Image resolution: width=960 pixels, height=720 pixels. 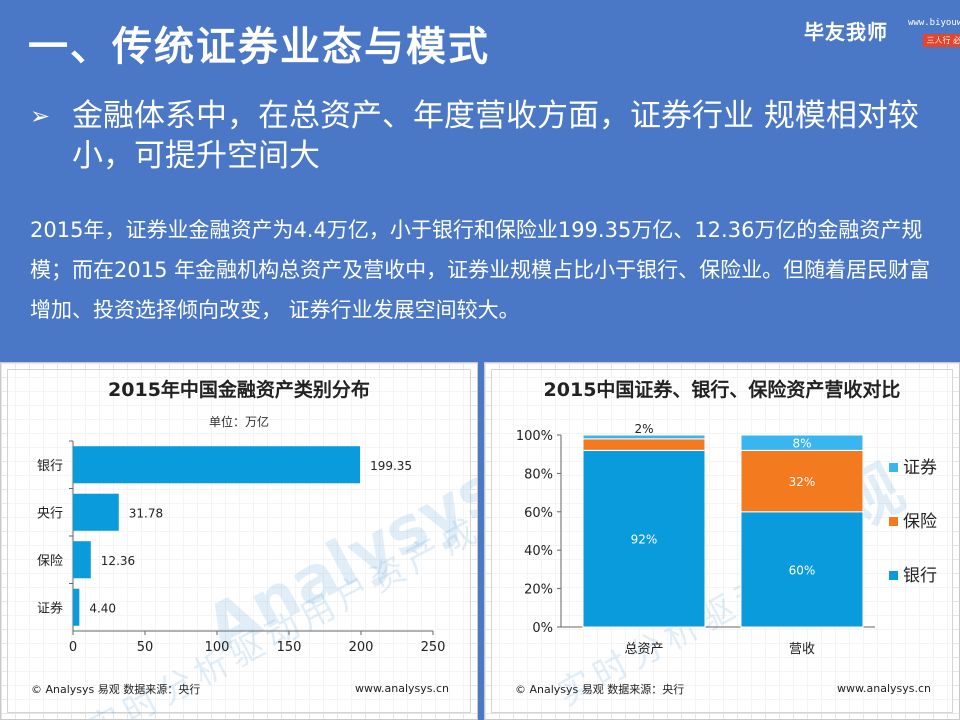 I want to click on data-label: 92%, so click(x=644, y=540).